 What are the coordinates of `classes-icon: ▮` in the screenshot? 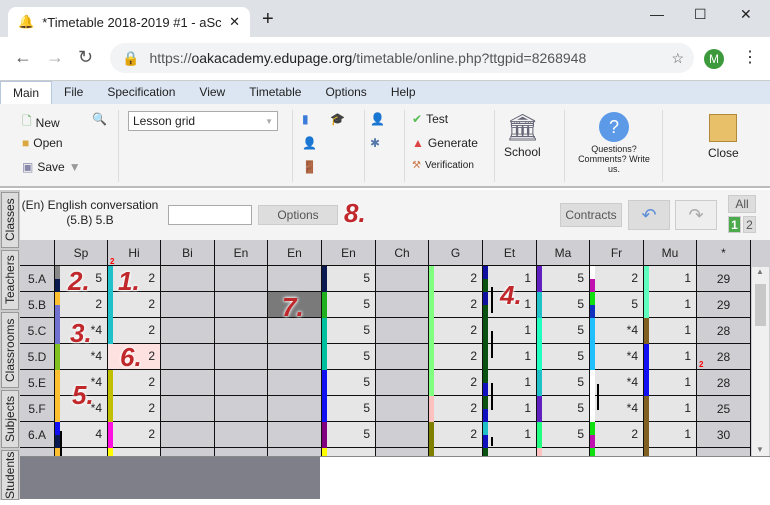 It's located at (305, 119).